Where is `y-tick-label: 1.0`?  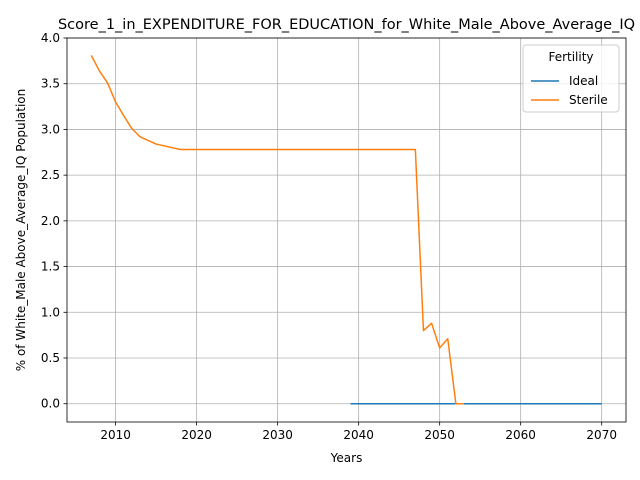
y-tick-label: 1.0 is located at coordinates (50, 312).